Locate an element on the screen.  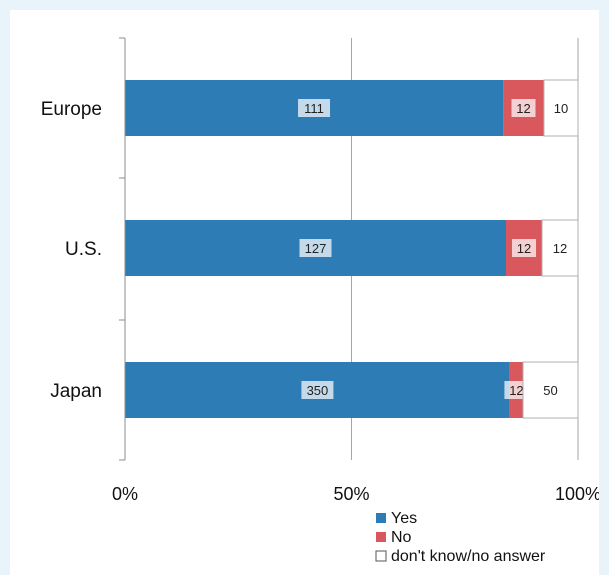
data-label-bg-japan-yes is located at coordinates (317, 390).